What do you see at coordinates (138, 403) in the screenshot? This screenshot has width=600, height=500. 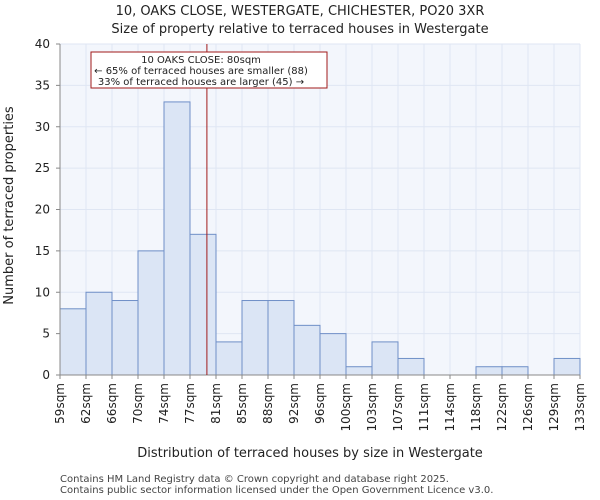 I see `x-tick-label: 70sqm` at bounding box center [138, 403].